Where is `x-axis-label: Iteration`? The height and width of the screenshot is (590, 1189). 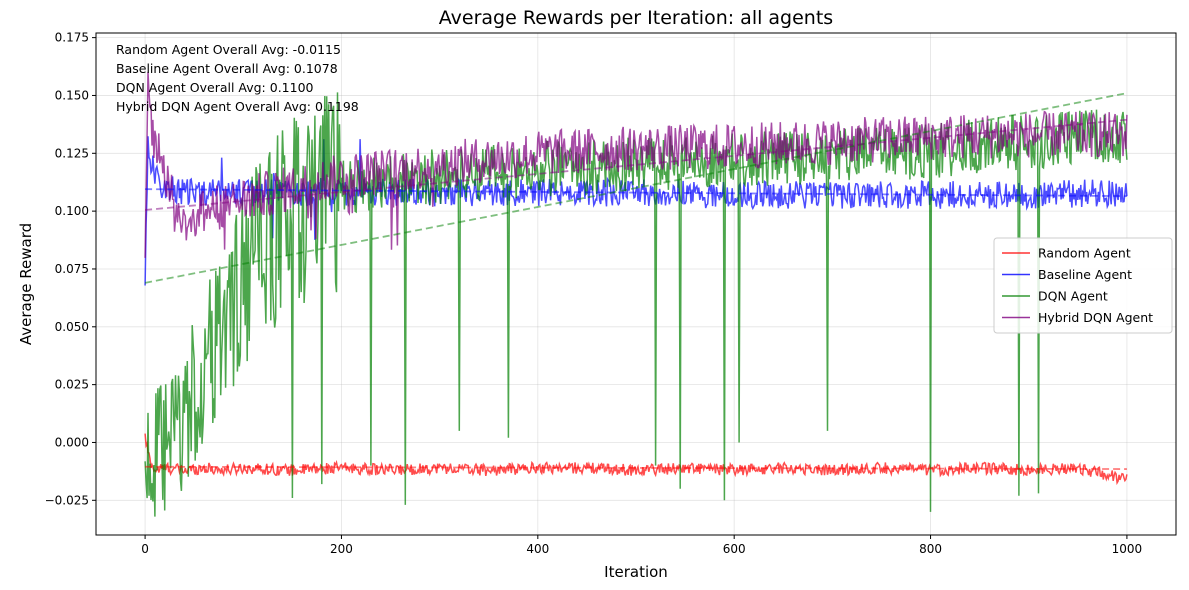
x-axis-label: Iteration is located at coordinates (636, 572).